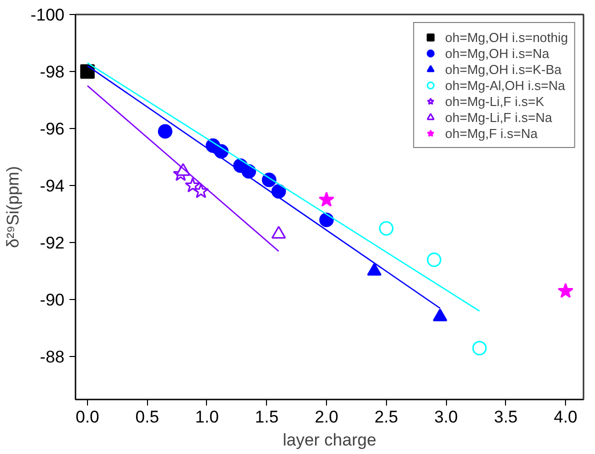 This screenshot has width=595, height=454. Describe the element at coordinates (386, 417) in the screenshot. I see `x-tick-label: 2.5` at that location.